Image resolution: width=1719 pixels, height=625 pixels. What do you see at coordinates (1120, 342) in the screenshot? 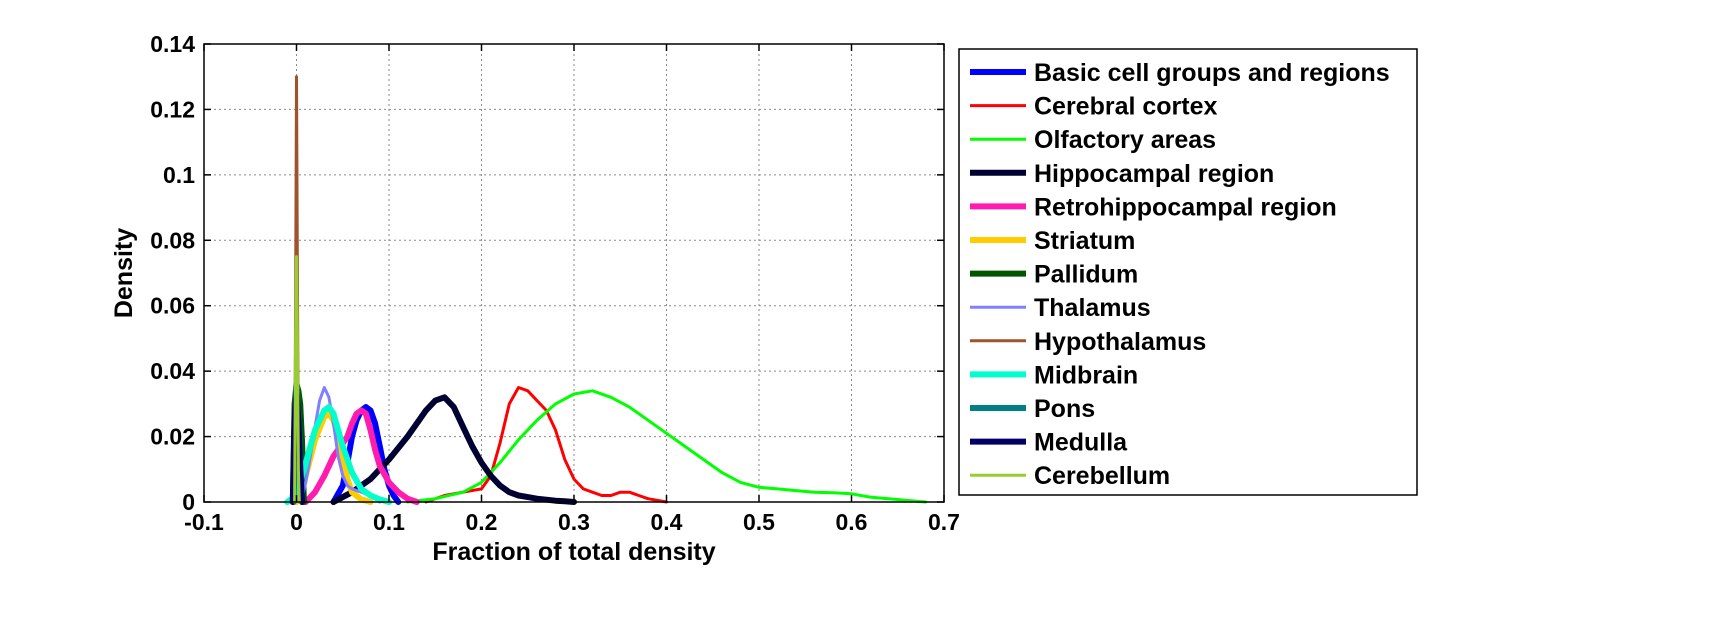
I see `legend-label-hypothalamus: Hypothalamus` at bounding box center [1120, 342].